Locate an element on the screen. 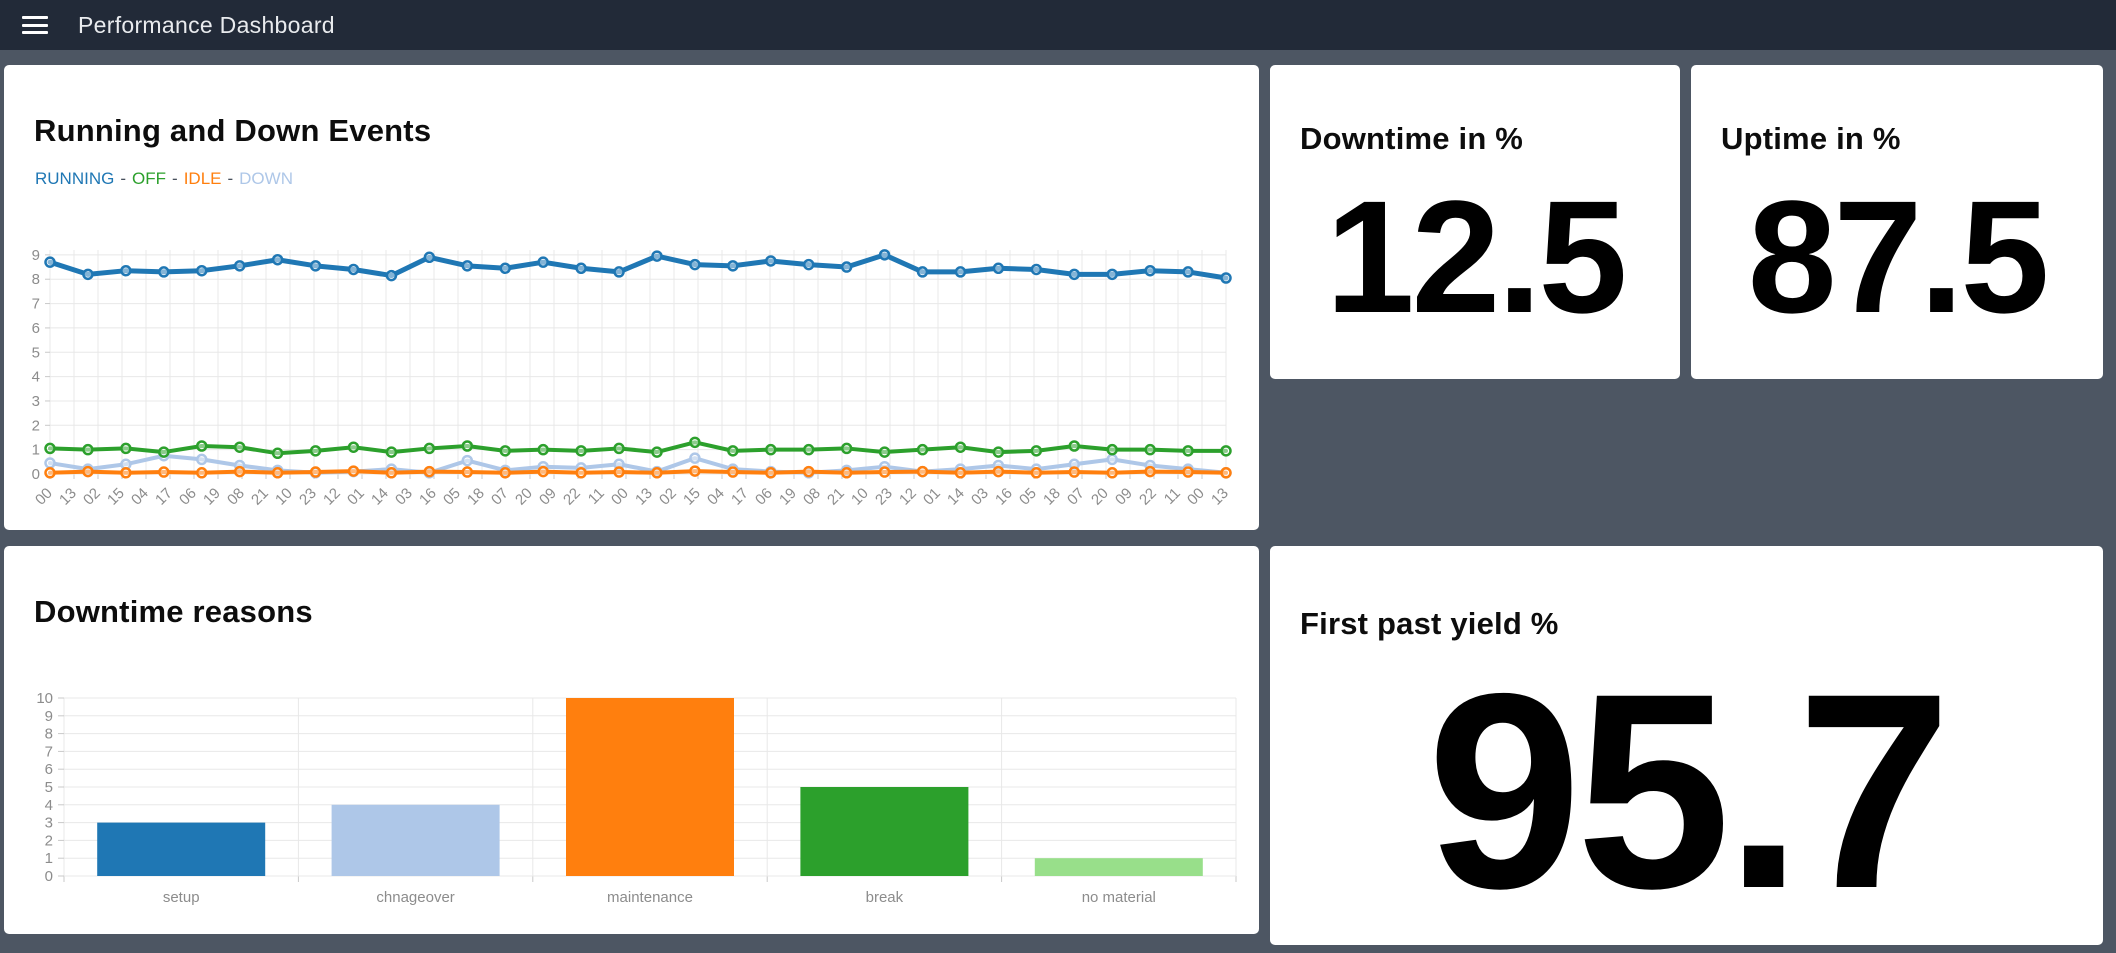  panel-uptime-percent: Uptime in % 87.5 is located at coordinates (1897, 222).